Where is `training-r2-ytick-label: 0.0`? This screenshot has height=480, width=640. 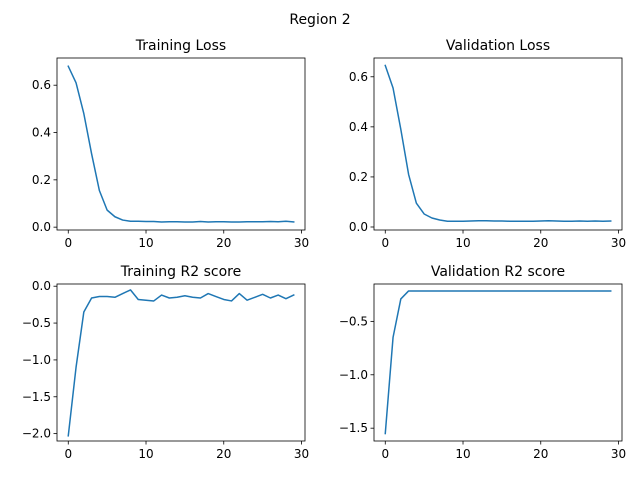 training-r2-ytick-label: 0.0 is located at coordinates (41, 286).